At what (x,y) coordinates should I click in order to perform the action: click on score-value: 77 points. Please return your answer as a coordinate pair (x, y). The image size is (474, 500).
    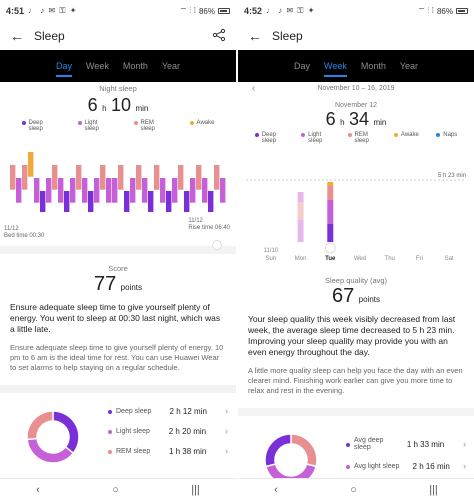
    Looking at the image, I should click on (118, 284).